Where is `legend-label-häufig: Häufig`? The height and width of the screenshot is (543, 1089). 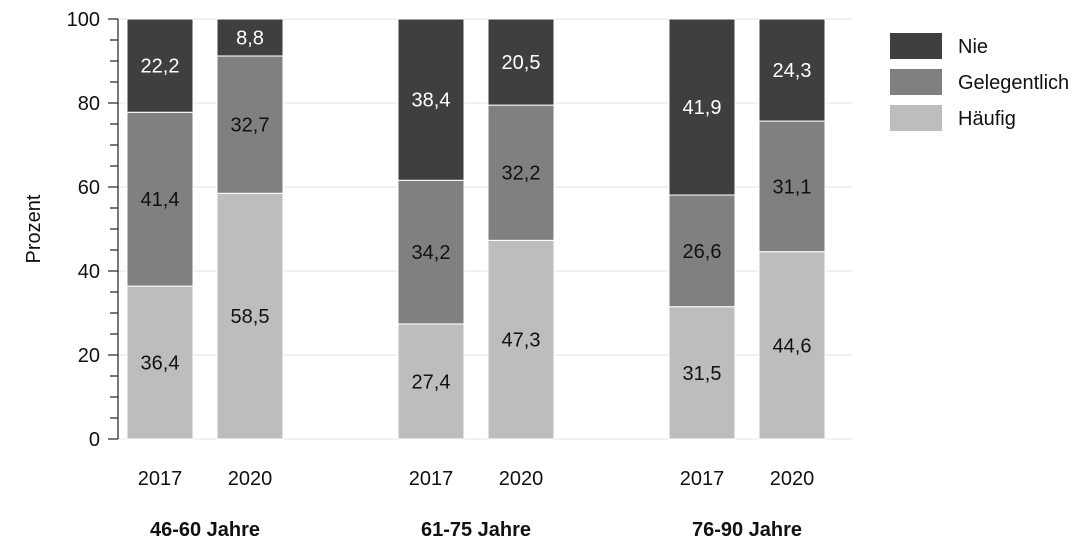
legend-label-häufig: Häufig is located at coordinates (987, 119).